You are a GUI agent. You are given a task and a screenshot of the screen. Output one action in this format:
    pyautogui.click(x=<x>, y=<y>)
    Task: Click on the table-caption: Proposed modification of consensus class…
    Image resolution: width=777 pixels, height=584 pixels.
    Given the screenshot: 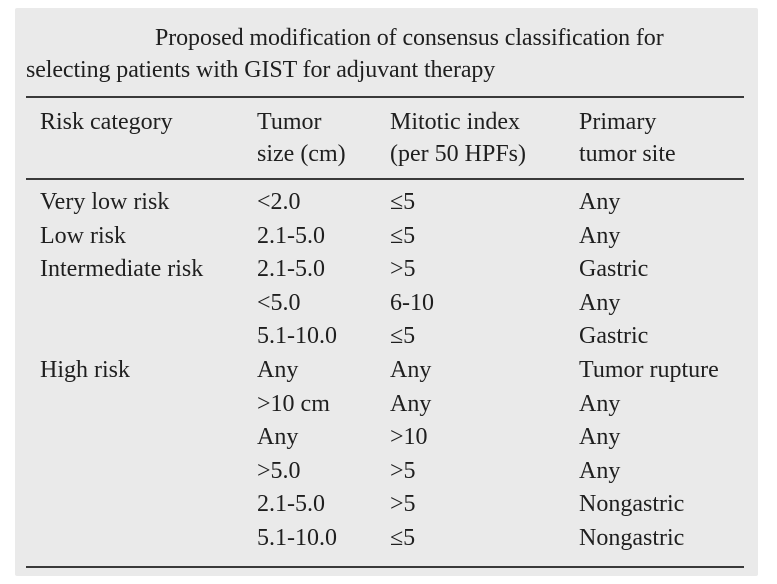 What is the action you would take?
    pyautogui.click(x=345, y=54)
    